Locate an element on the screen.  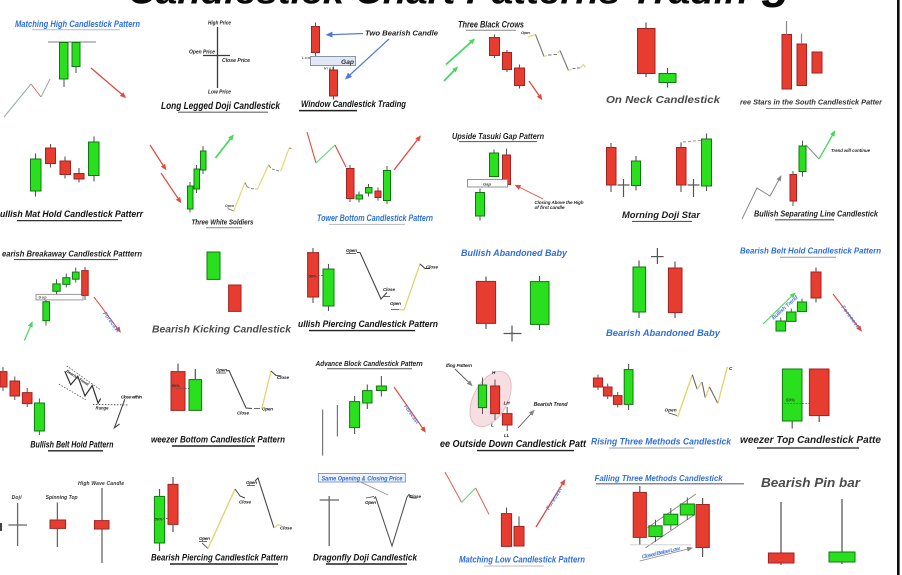
svg-text: Same Opening & Closing Price is located at coordinates (363, 479).